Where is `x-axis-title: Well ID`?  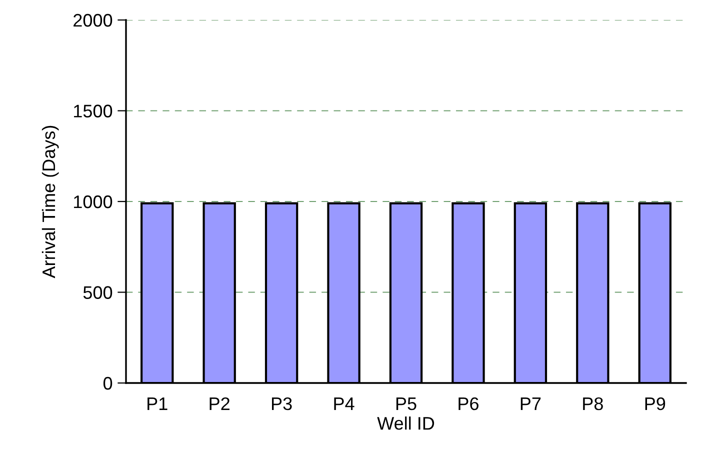 x-axis-title: Well ID is located at coordinates (405, 423).